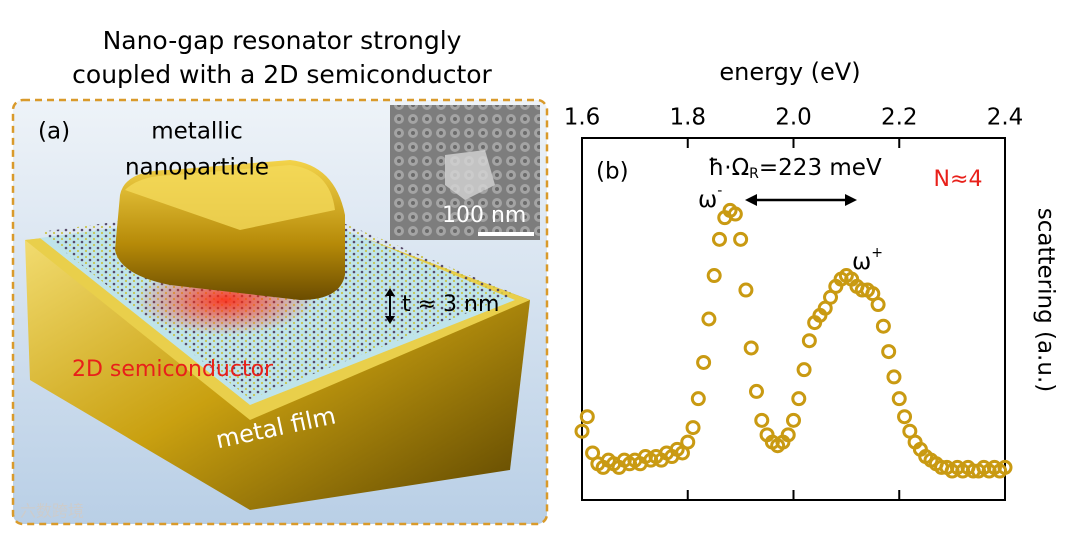 The image size is (1080, 536). Describe the element at coordinates (1046, 300) in the screenshot. I see `y-axis-title: scattering (a.u.)` at that location.